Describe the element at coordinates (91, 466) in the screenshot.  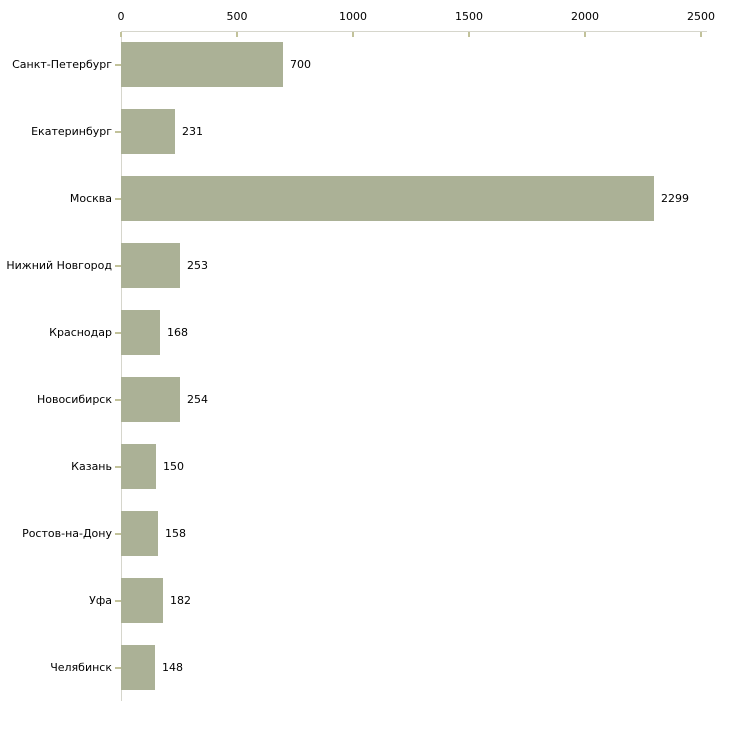
I see `category-label: Казань` at that location.